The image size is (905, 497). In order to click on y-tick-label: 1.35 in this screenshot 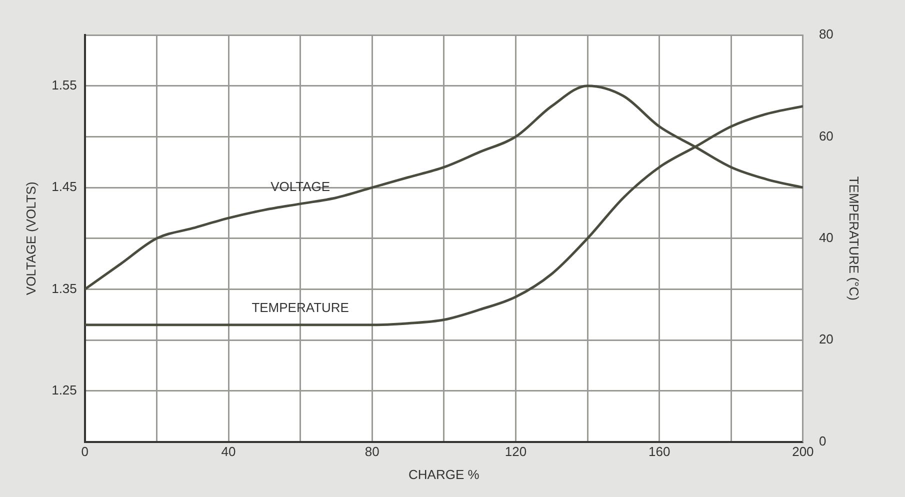, I will do `click(64, 288)`.